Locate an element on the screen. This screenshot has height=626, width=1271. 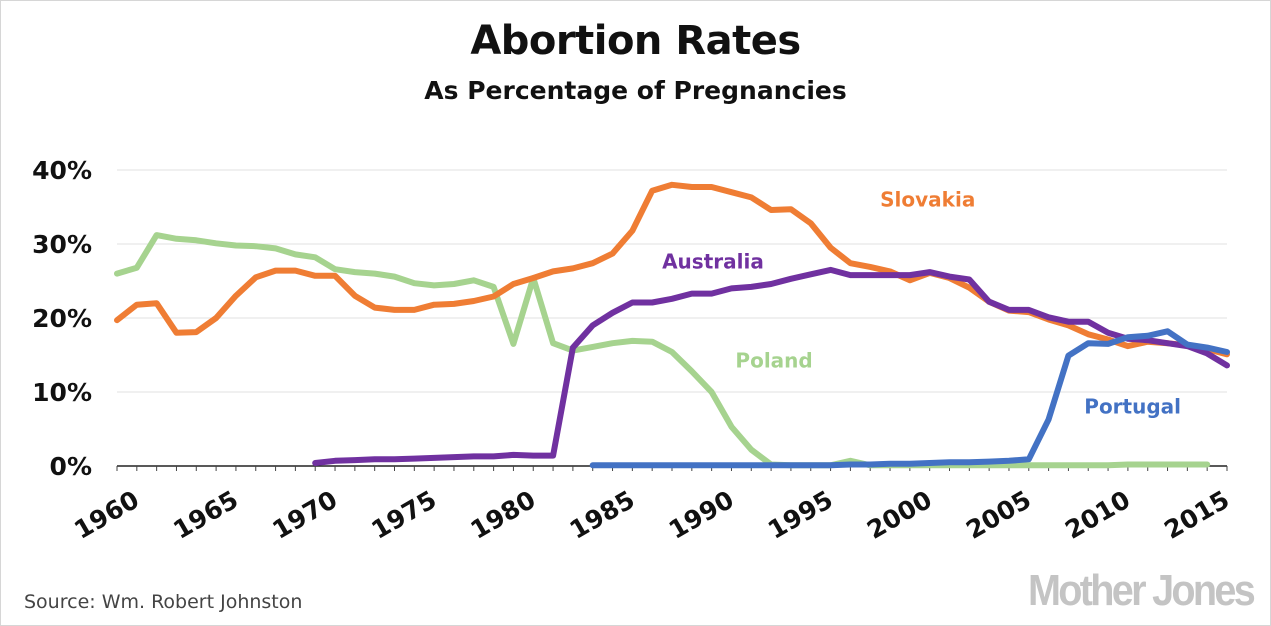
series-label-poland: Poland is located at coordinates (773, 361).